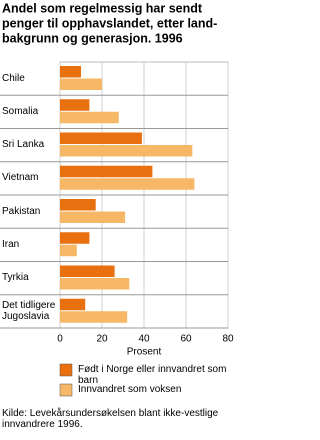 The height and width of the screenshot is (440, 320). I want to click on category-label: Tyrkia, so click(15, 278).